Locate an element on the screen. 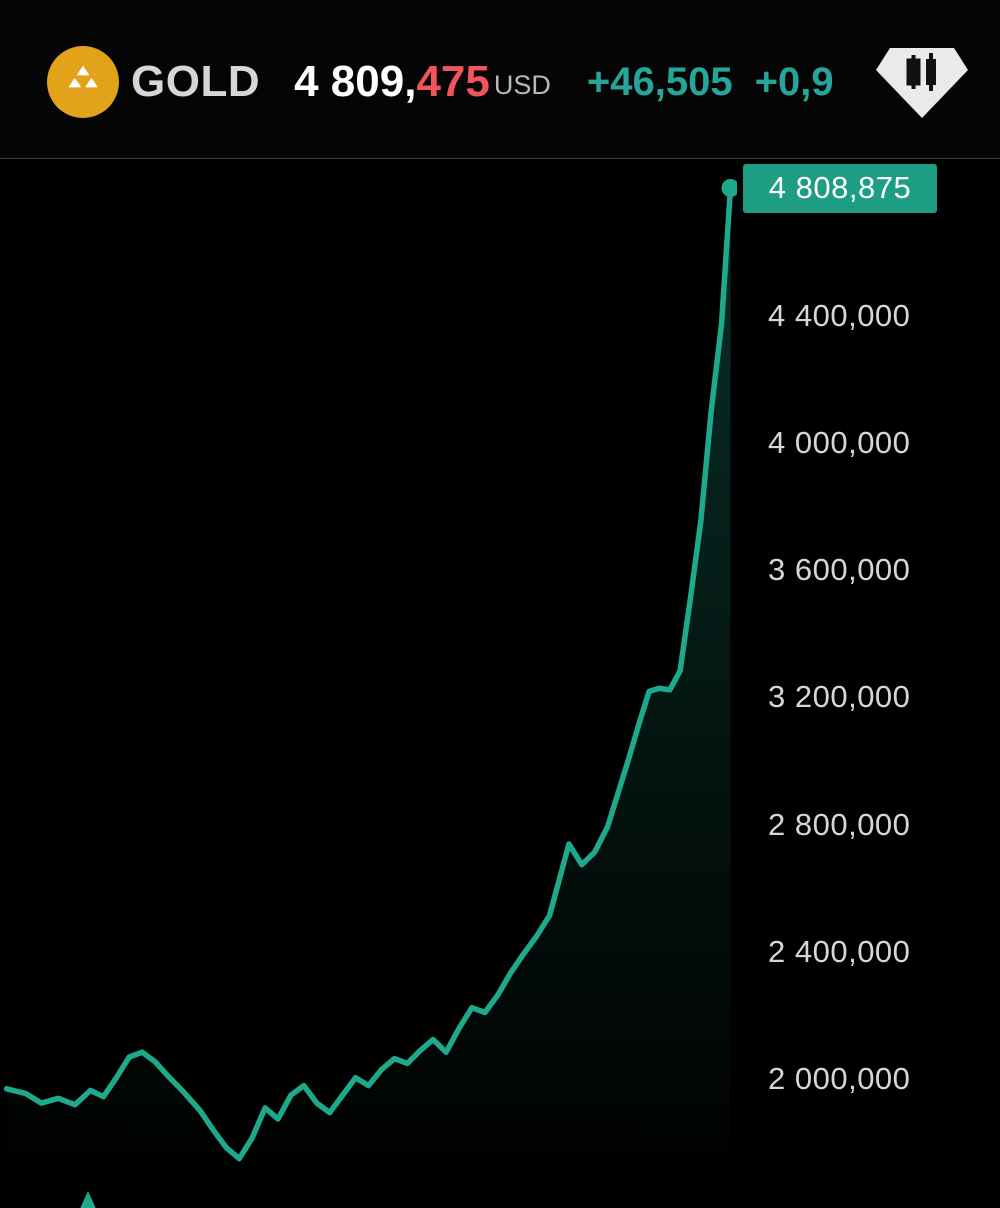 Image resolution: width=1000 pixels, height=1208 pixels. tradingview-logo-watermark is located at coordinates (98, 1198).